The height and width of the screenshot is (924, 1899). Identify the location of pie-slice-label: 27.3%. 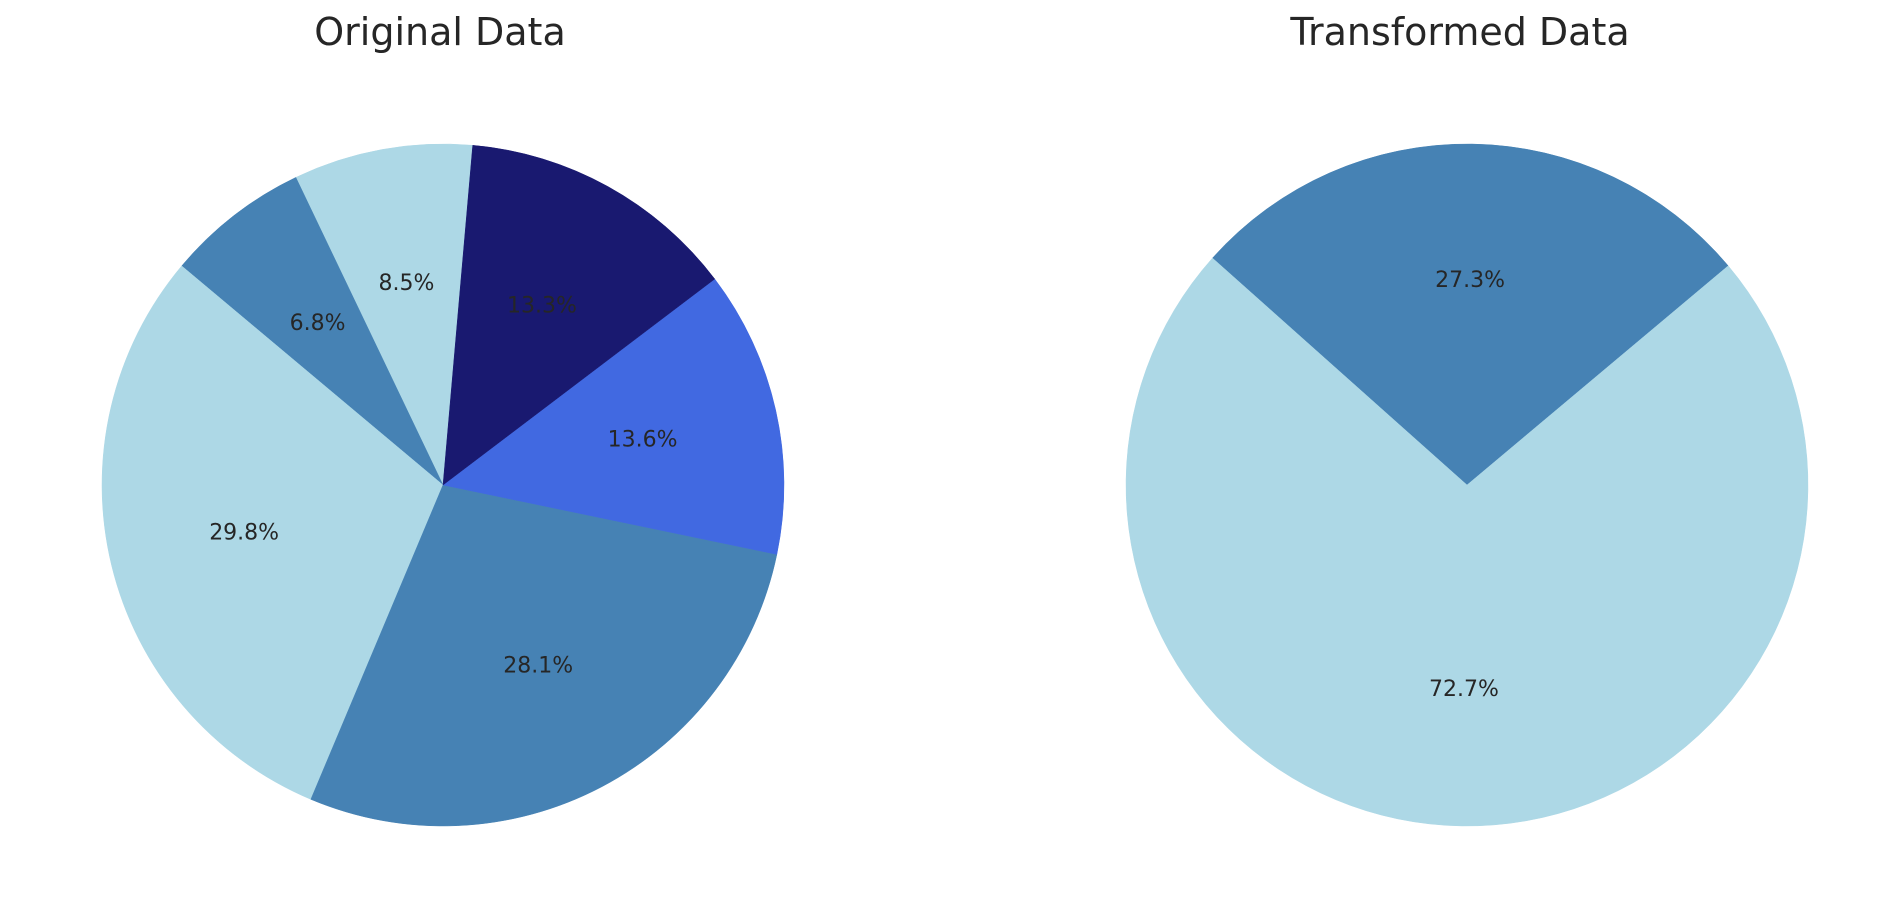
(1470, 280).